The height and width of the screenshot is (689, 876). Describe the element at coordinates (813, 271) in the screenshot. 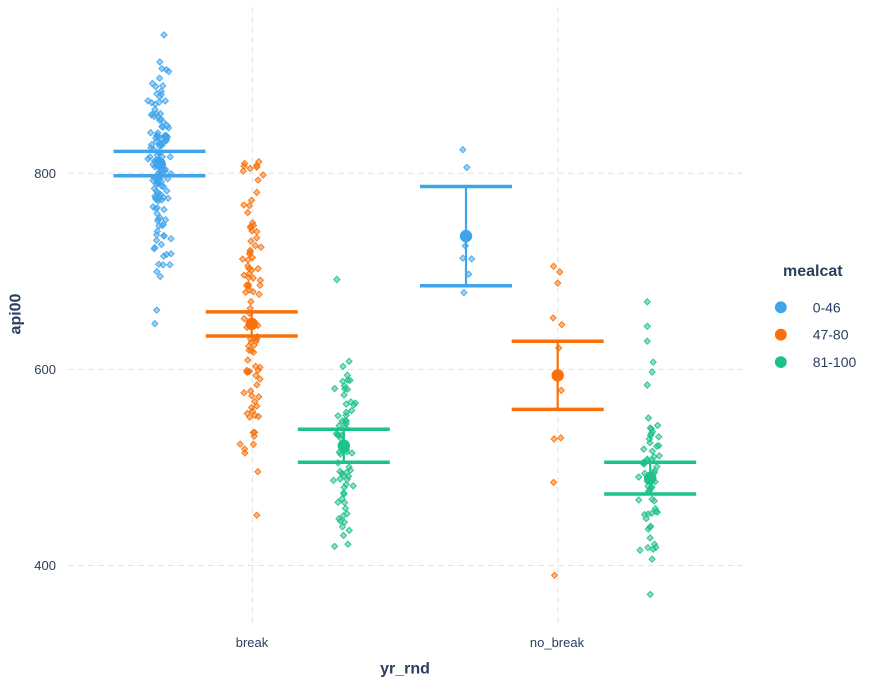

I see `svg-text: mealcat` at that location.